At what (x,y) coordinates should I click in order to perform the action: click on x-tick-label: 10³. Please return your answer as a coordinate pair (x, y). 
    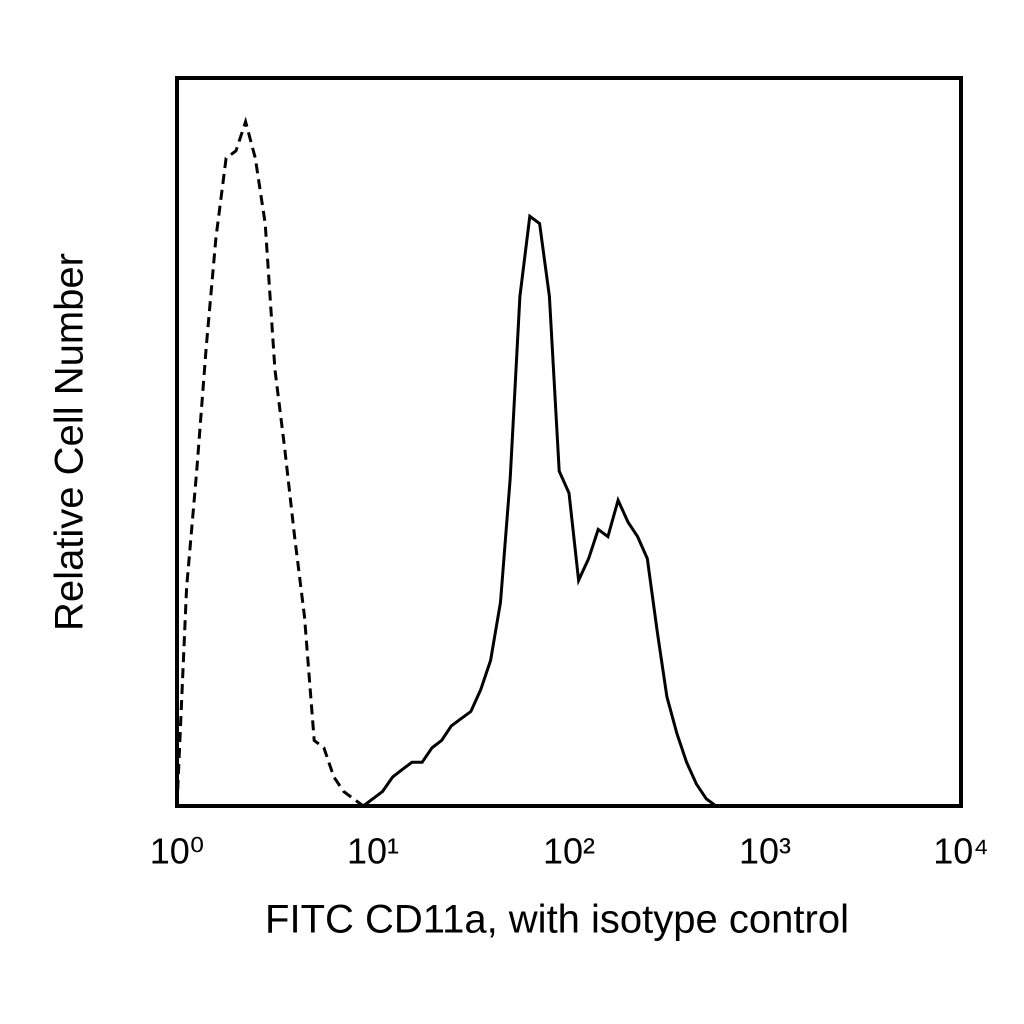
    Looking at the image, I should click on (765, 851).